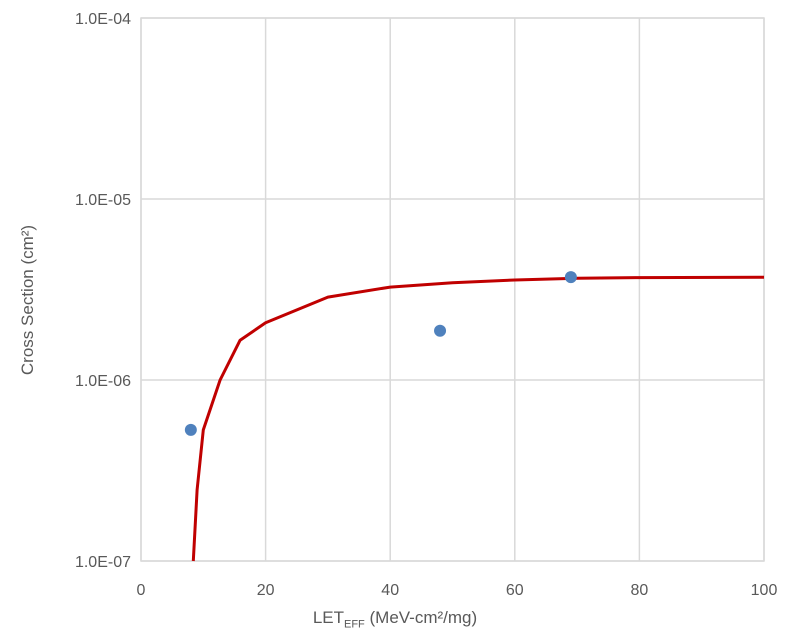  I want to click on y-axis-label: Cross Section (cm²), so click(27, 300).